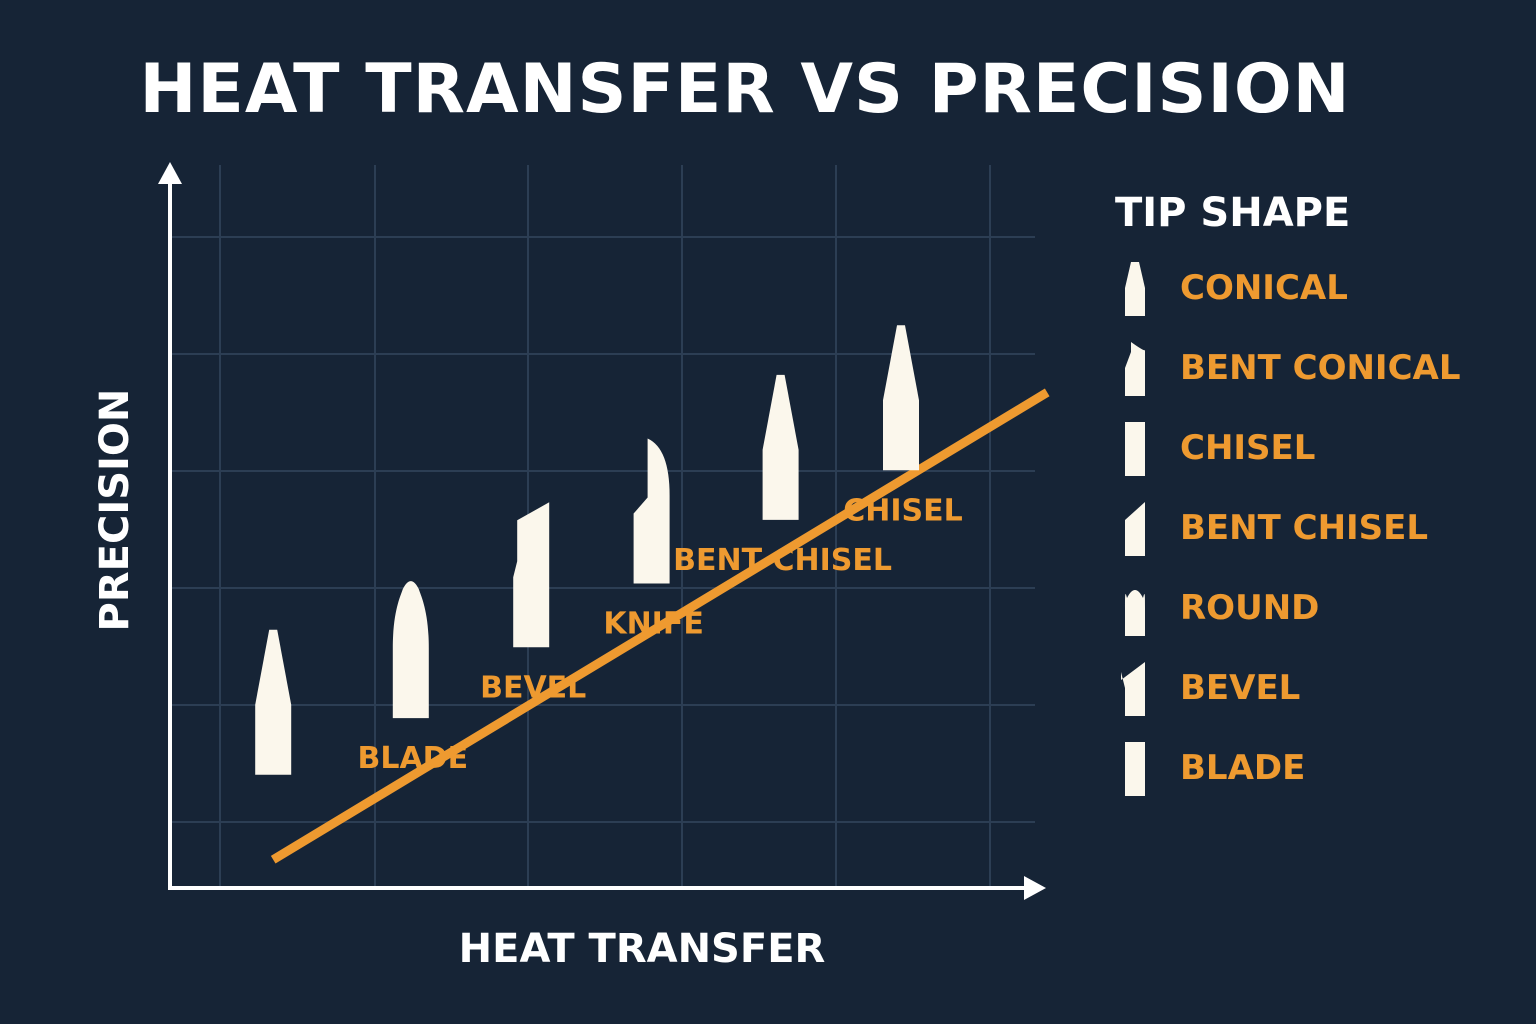 The image size is (1536, 1024). What do you see at coordinates (533, 687) in the screenshot?
I see `point-label: BEVEL` at bounding box center [533, 687].